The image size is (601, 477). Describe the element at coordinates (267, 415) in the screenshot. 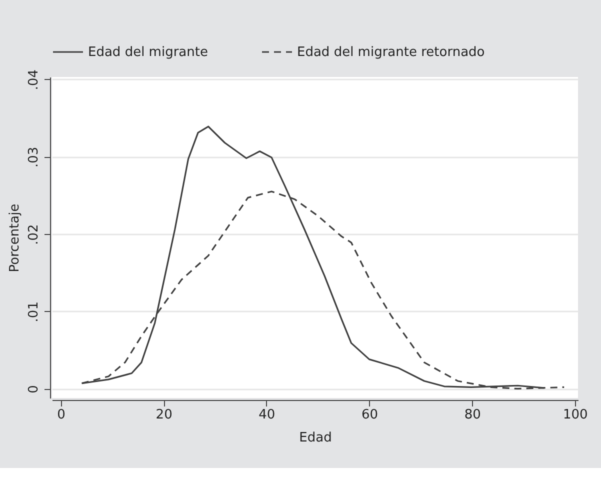

I see `x-tick-label: 40` at that location.